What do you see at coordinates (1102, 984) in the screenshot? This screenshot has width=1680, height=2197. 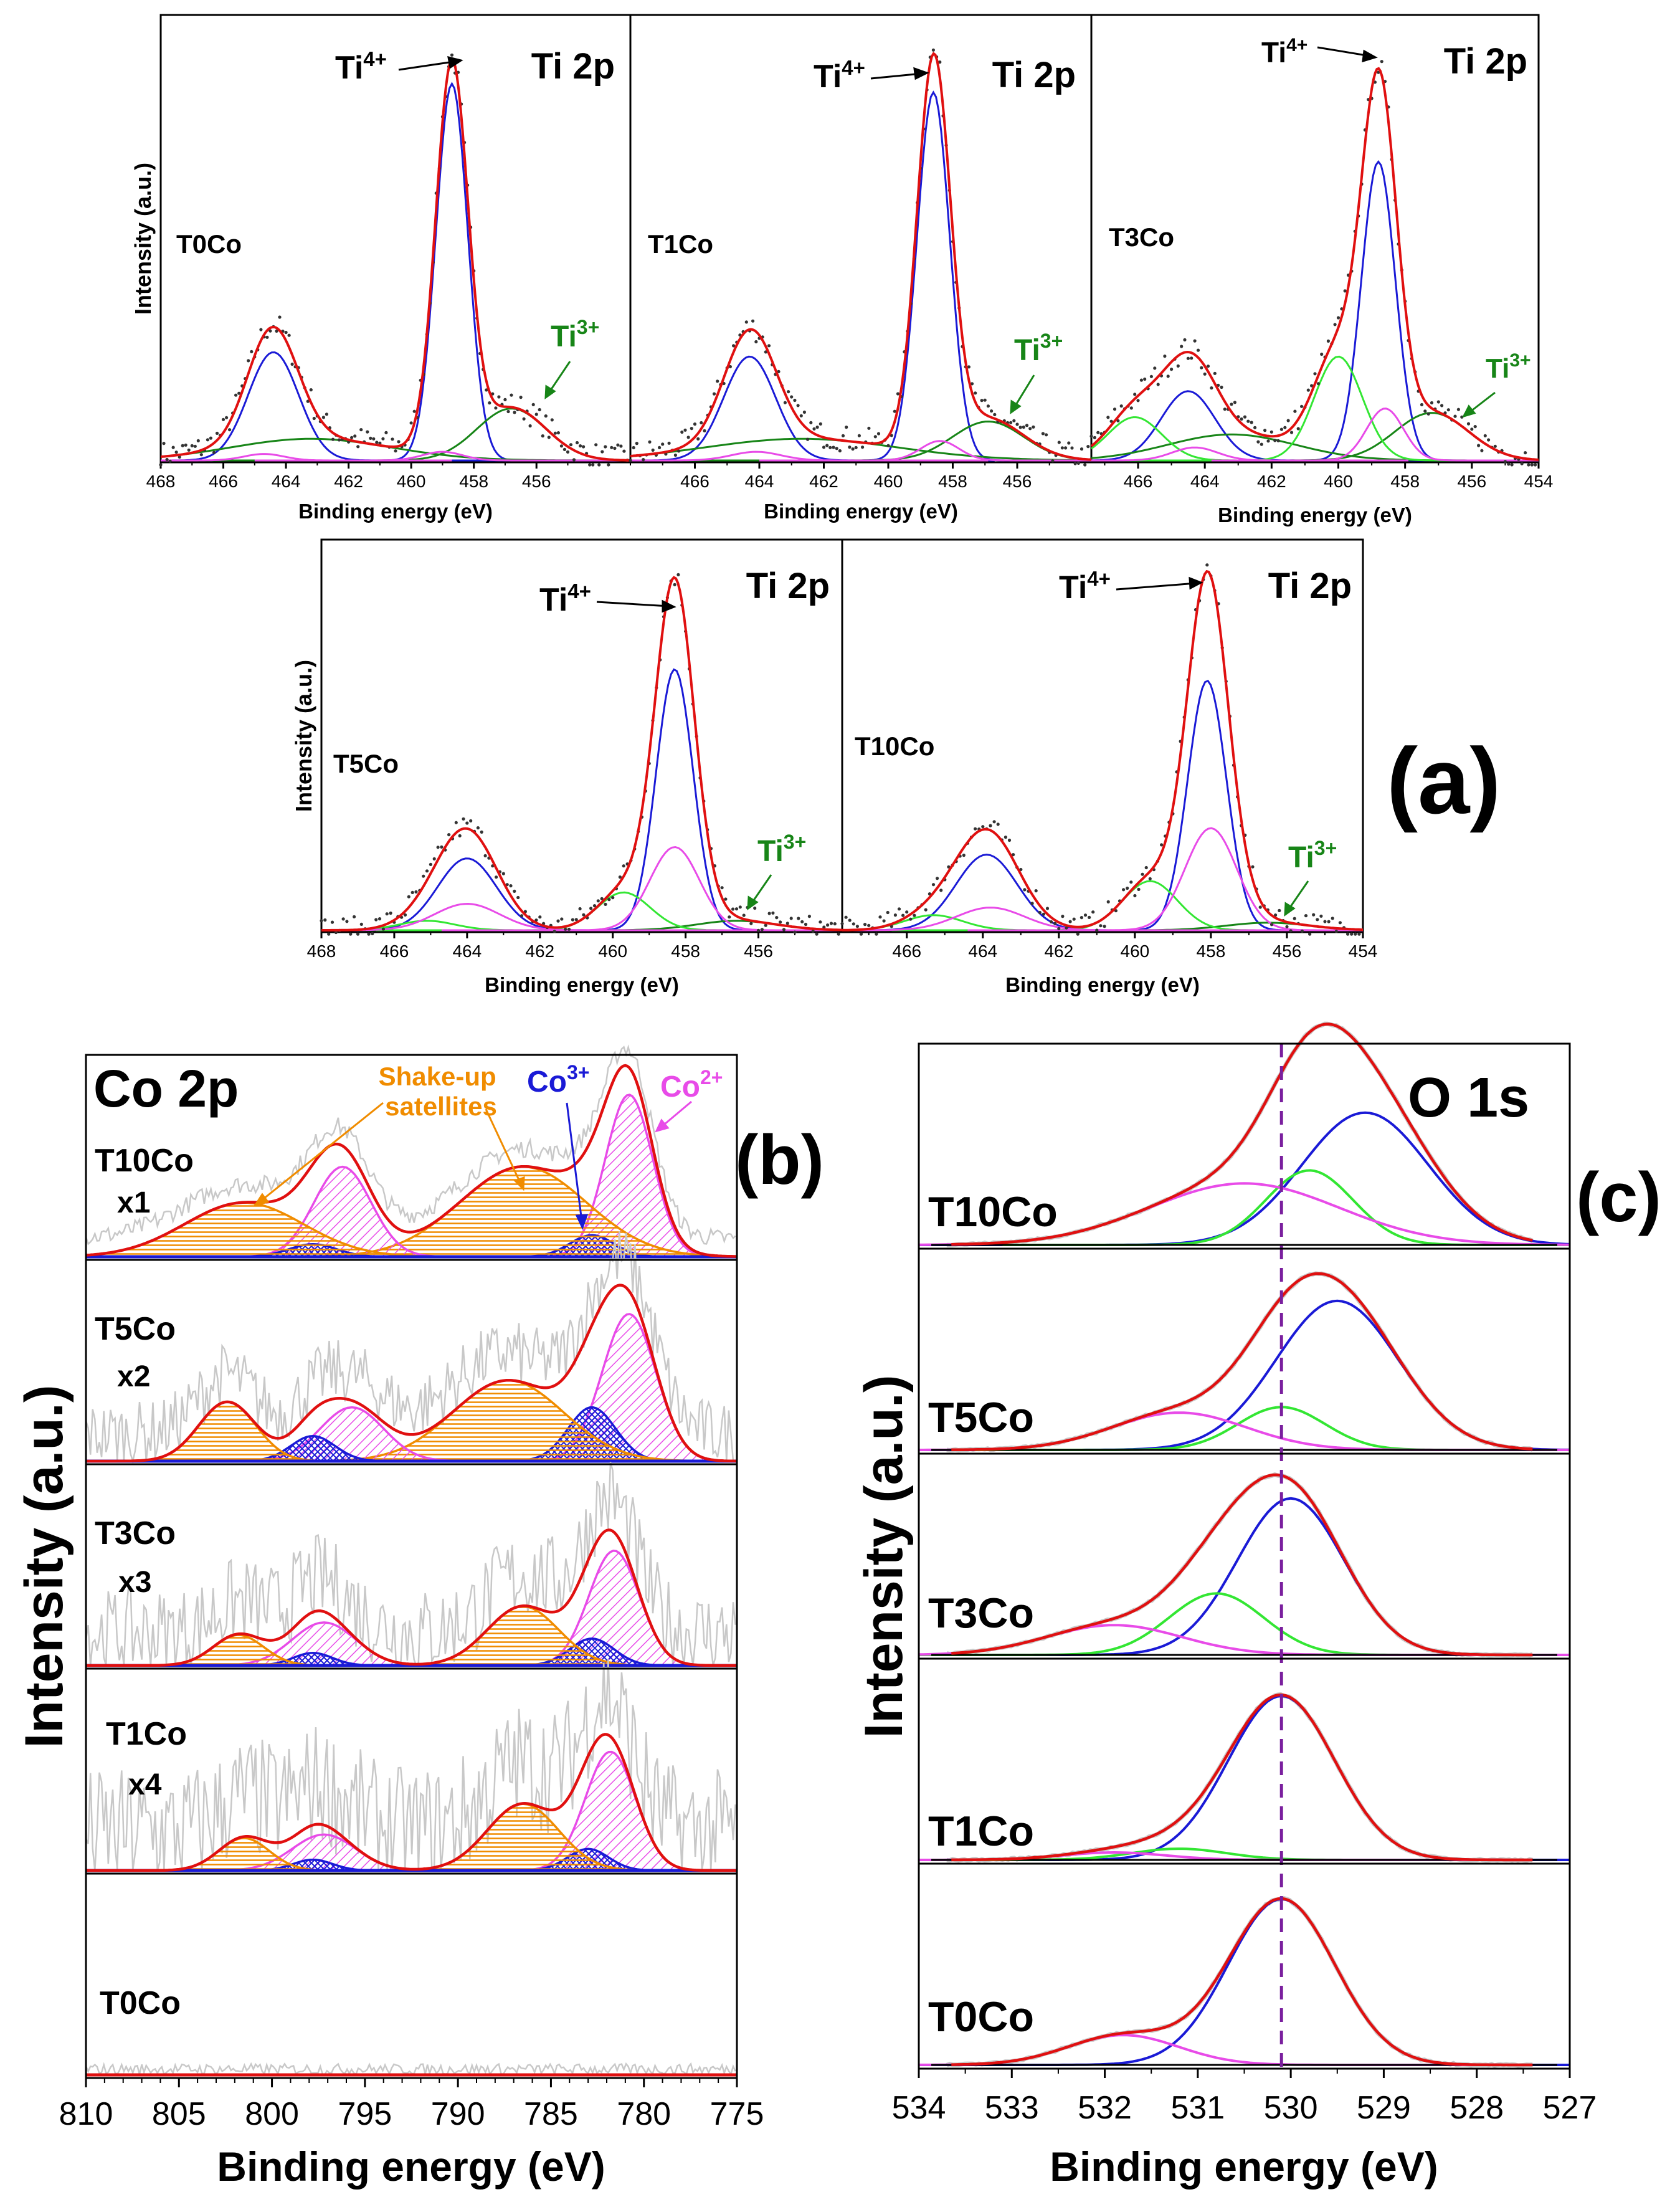 I see `ti-xlabel-t10co: Binding energy (eV)` at bounding box center [1102, 984].